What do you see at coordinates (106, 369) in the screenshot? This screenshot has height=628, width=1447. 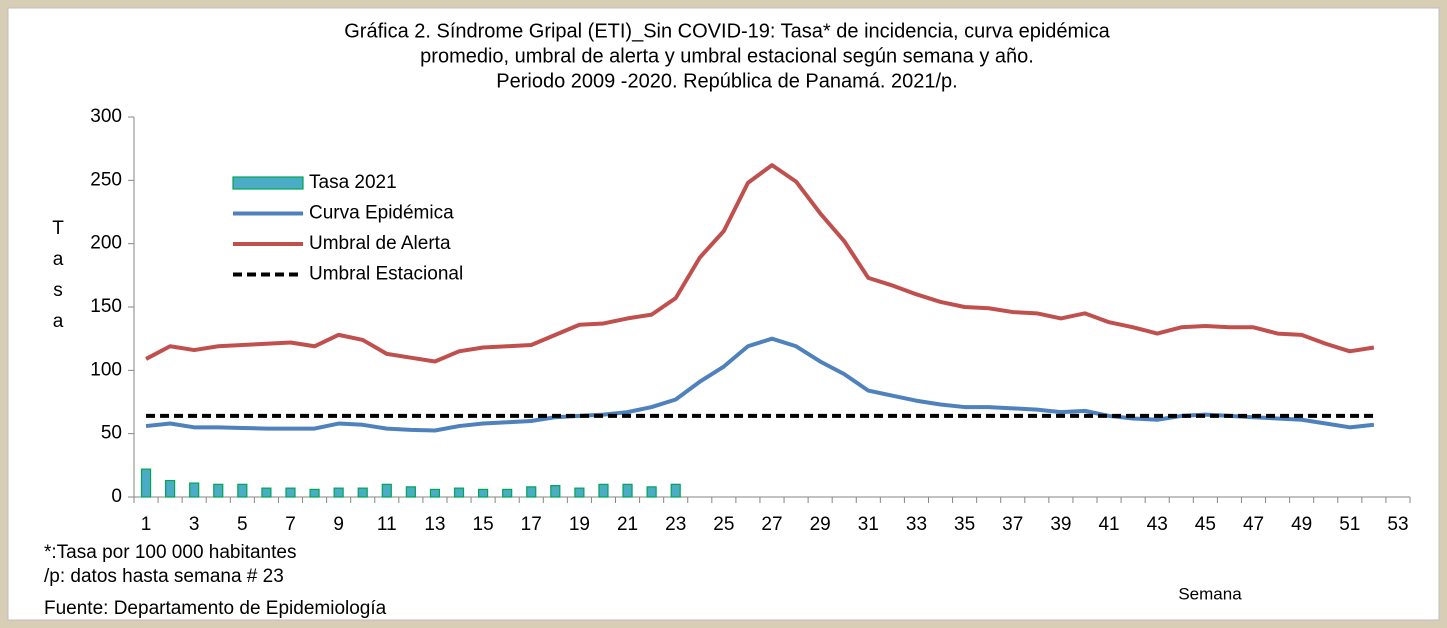 I see `y-tick-label: 100` at bounding box center [106, 369].